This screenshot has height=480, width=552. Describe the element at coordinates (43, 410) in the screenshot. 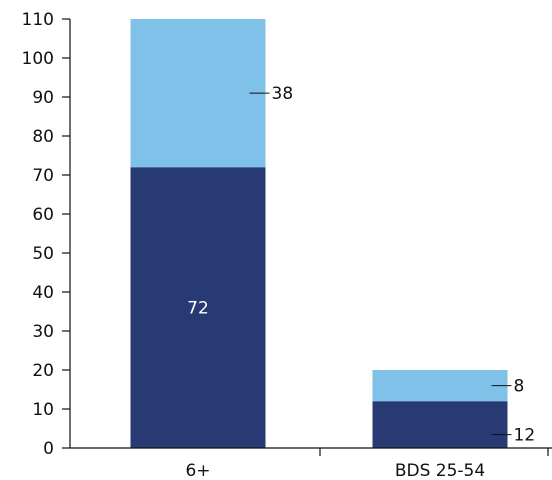

I see `y-tick-label: 10` at that location.